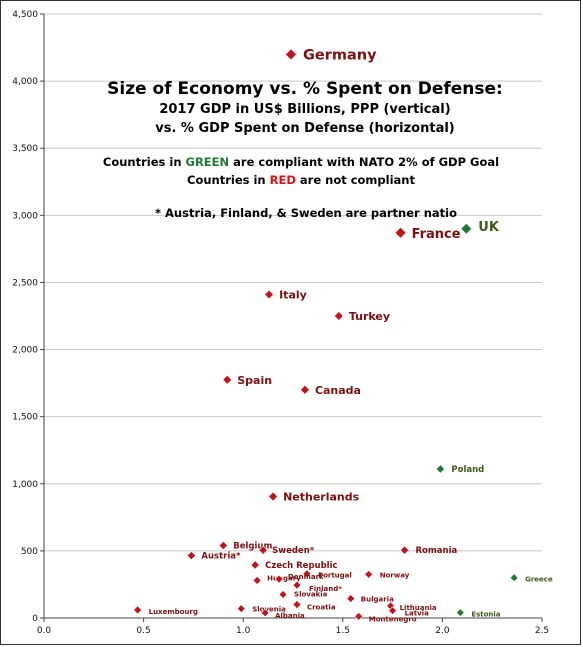 This screenshot has width=583, height=647. What do you see at coordinates (418, 608) in the screenshot?
I see `point-label-lithuania: Lithuania` at bounding box center [418, 608].